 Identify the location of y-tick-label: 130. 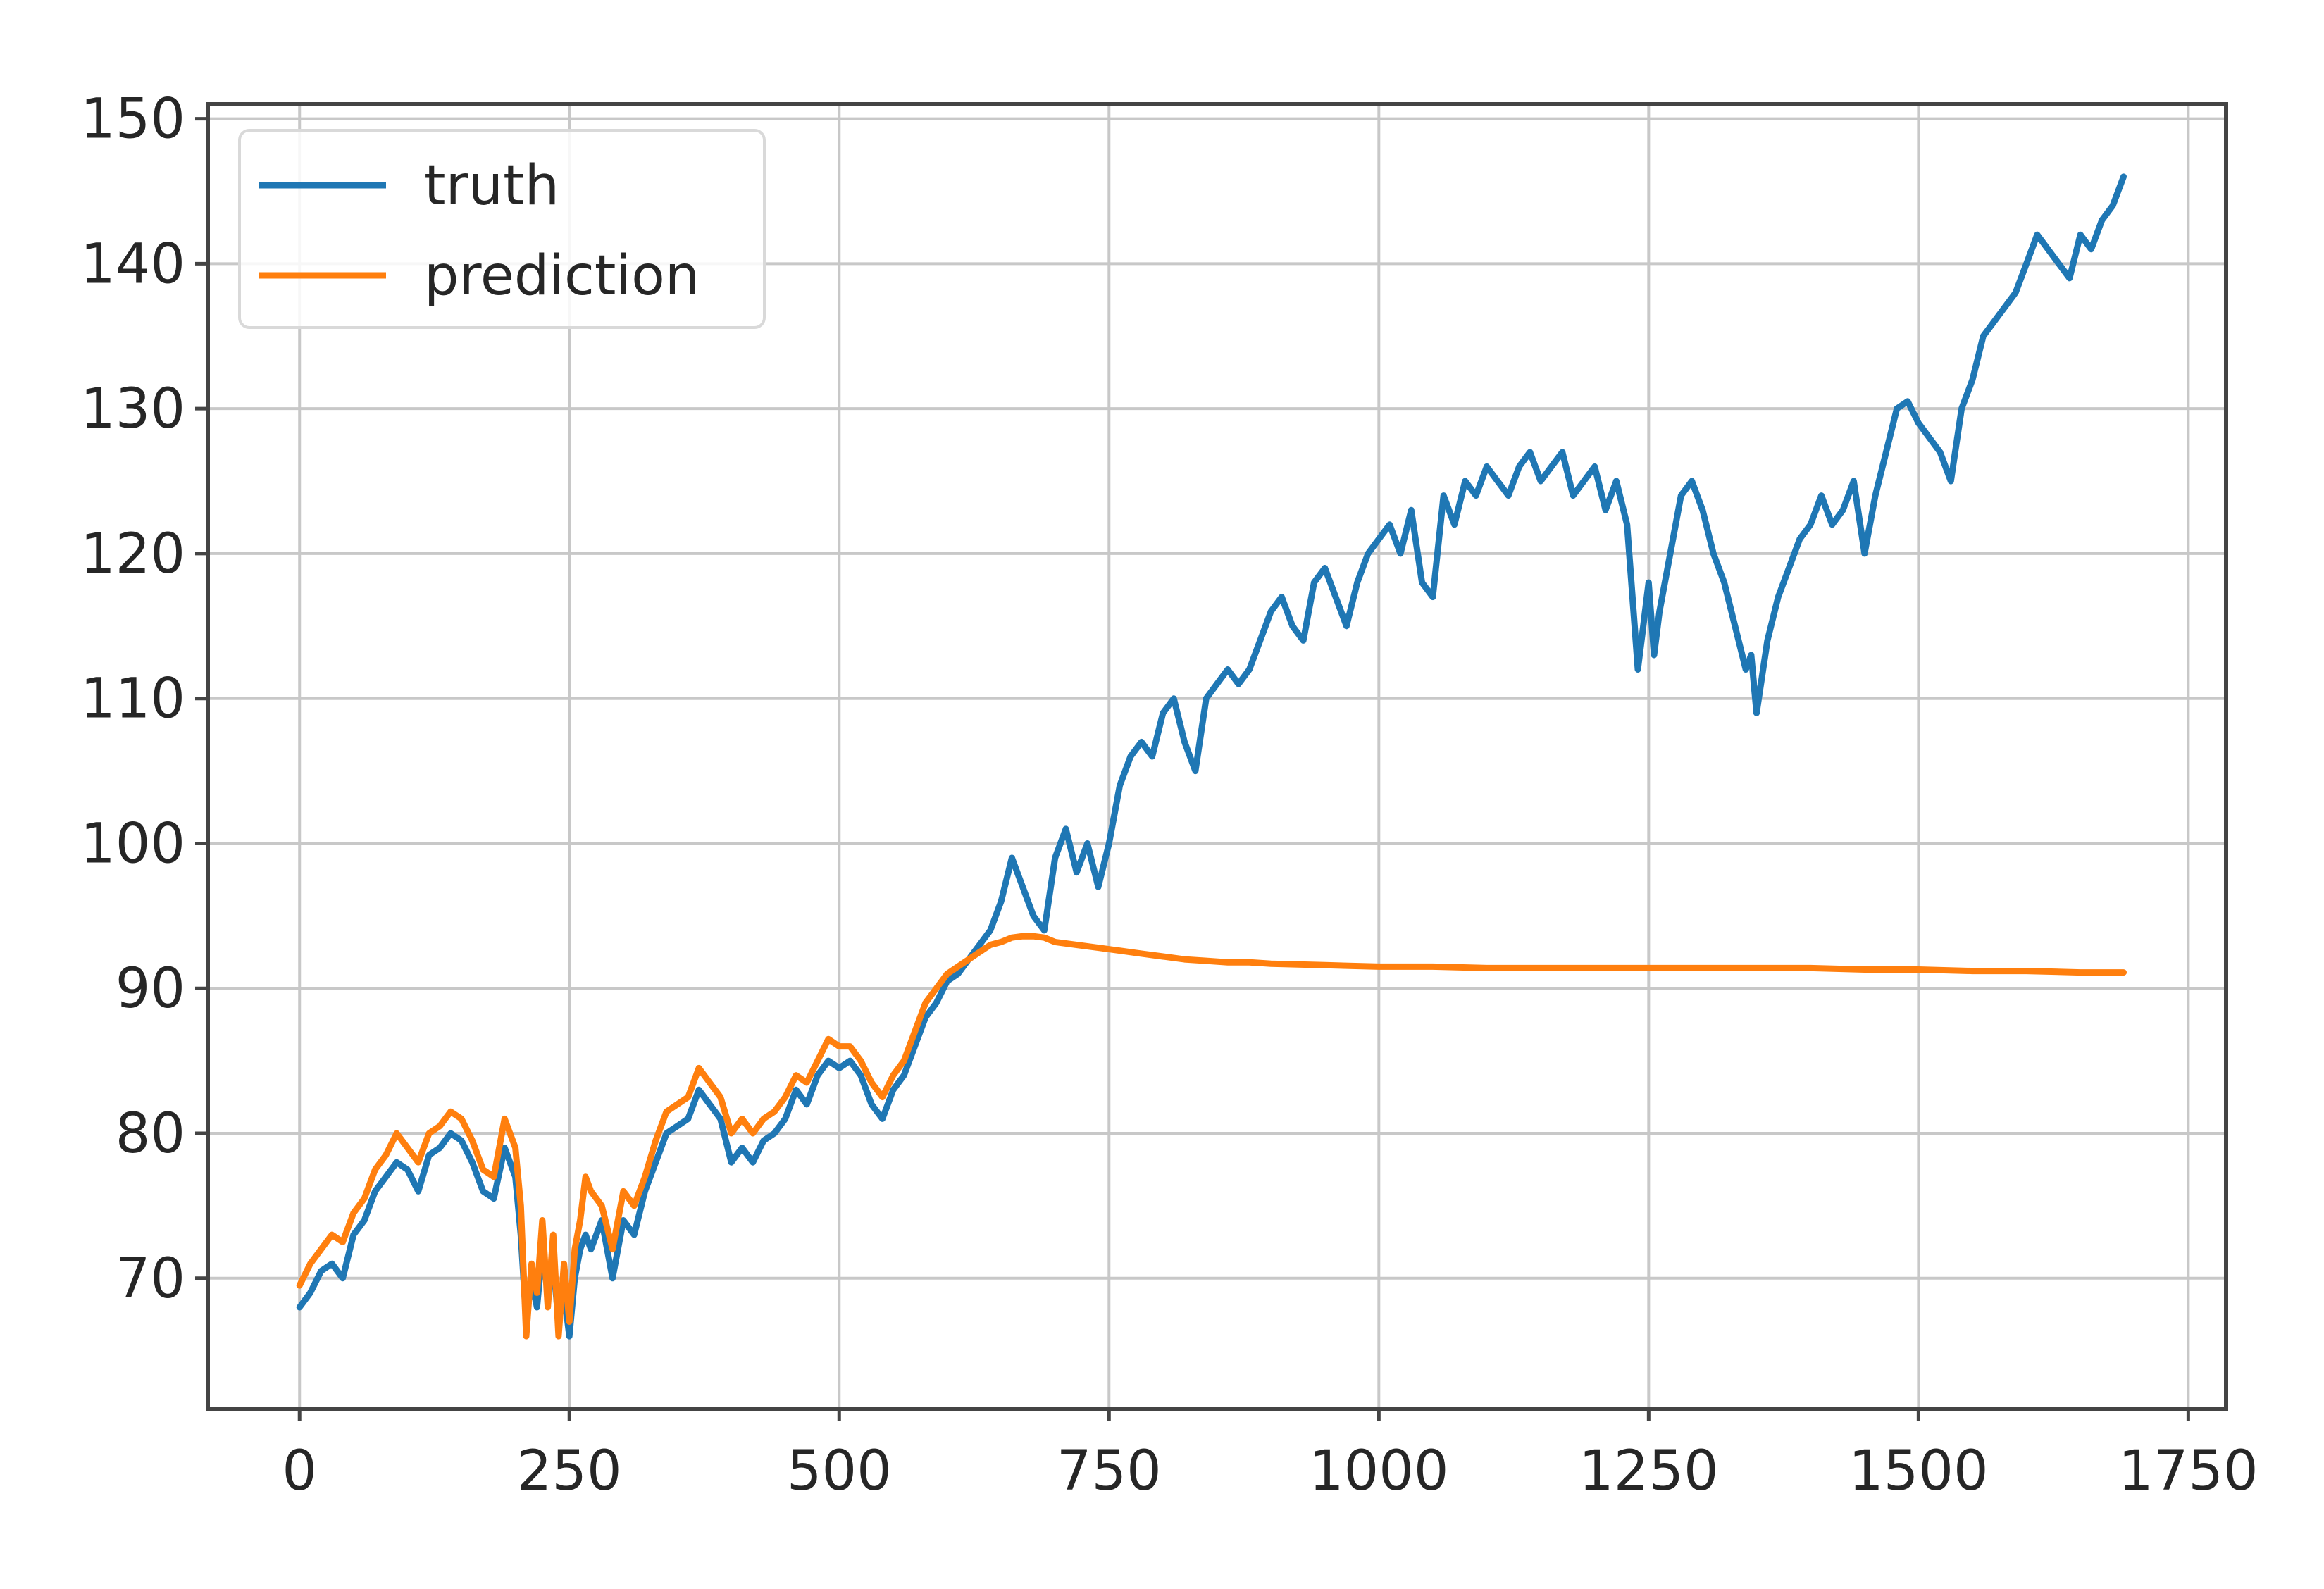
(132, 409).